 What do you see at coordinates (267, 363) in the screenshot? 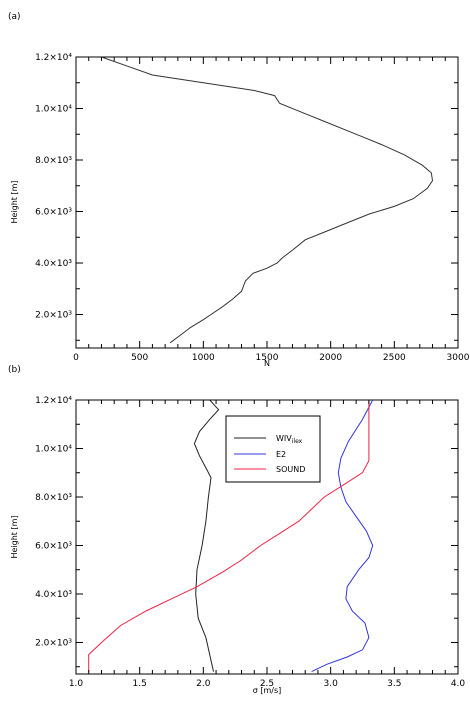
I see `panel-a-x-axis-label: N` at bounding box center [267, 363].